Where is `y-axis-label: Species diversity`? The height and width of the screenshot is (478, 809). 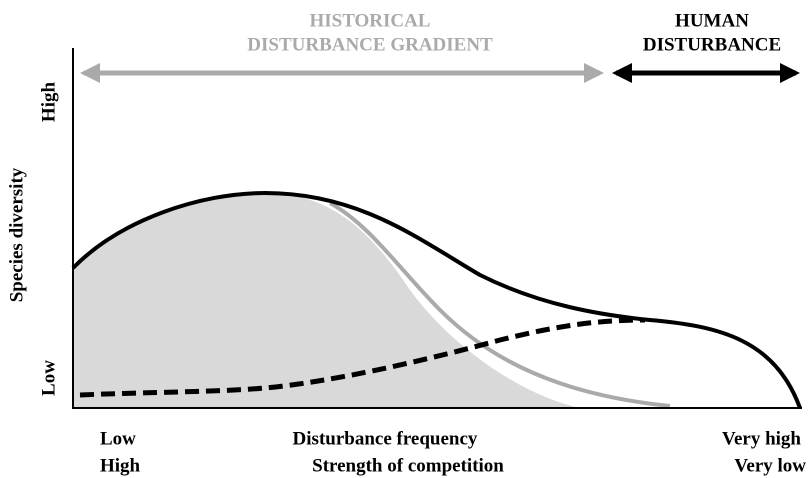 y-axis-label: Species diversity is located at coordinates (16, 234).